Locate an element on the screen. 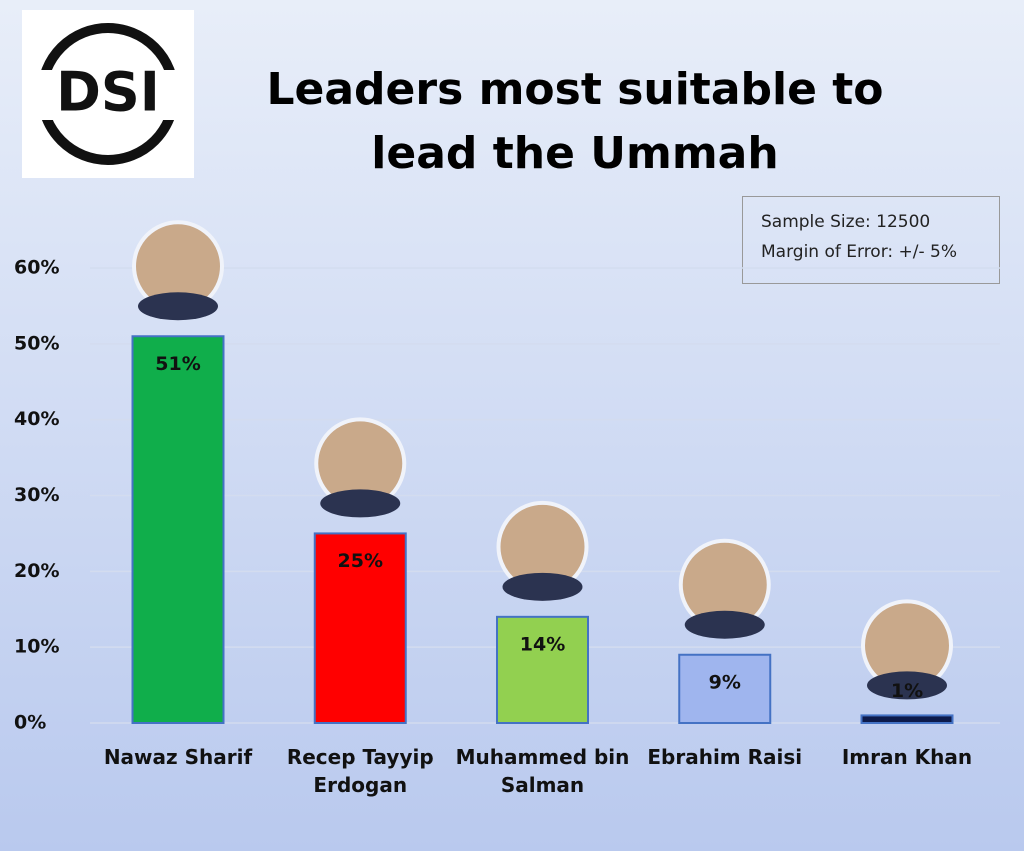 The height and width of the screenshot is (851, 1024). logo-band is located at coordinates (108, 95).